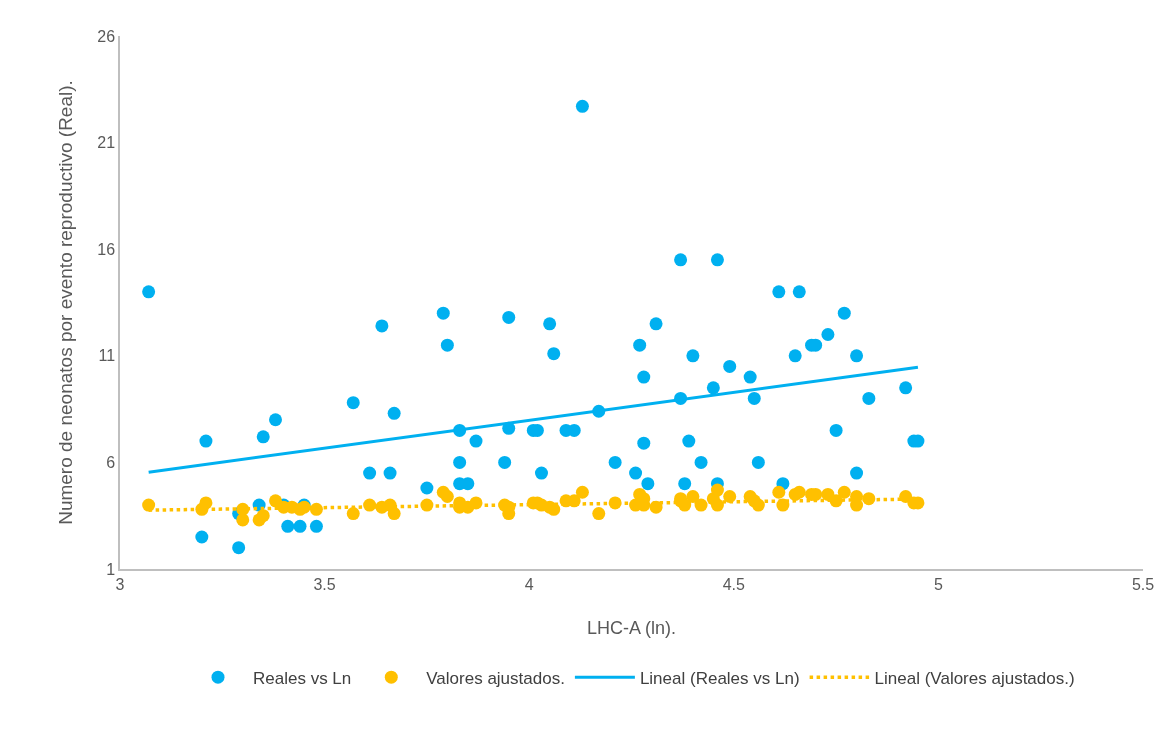 This screenshot has width=1175, height=734. Describe the element at coordinates (719, 678) in the screenshot. I see `legend-label: Lineal (Reales vs Ln)` at that location.